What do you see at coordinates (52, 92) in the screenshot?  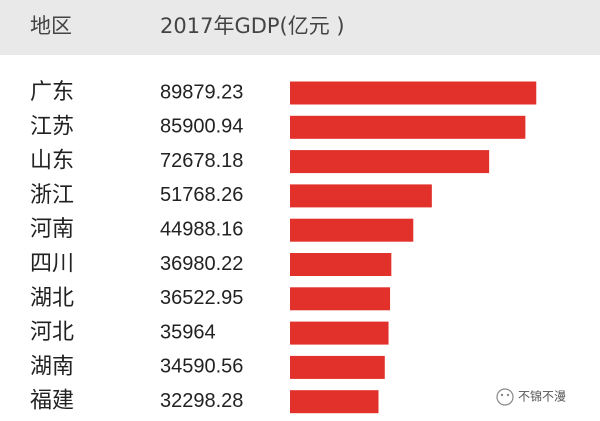 I see `region-label: 广东` at bounding box center [52, 92].